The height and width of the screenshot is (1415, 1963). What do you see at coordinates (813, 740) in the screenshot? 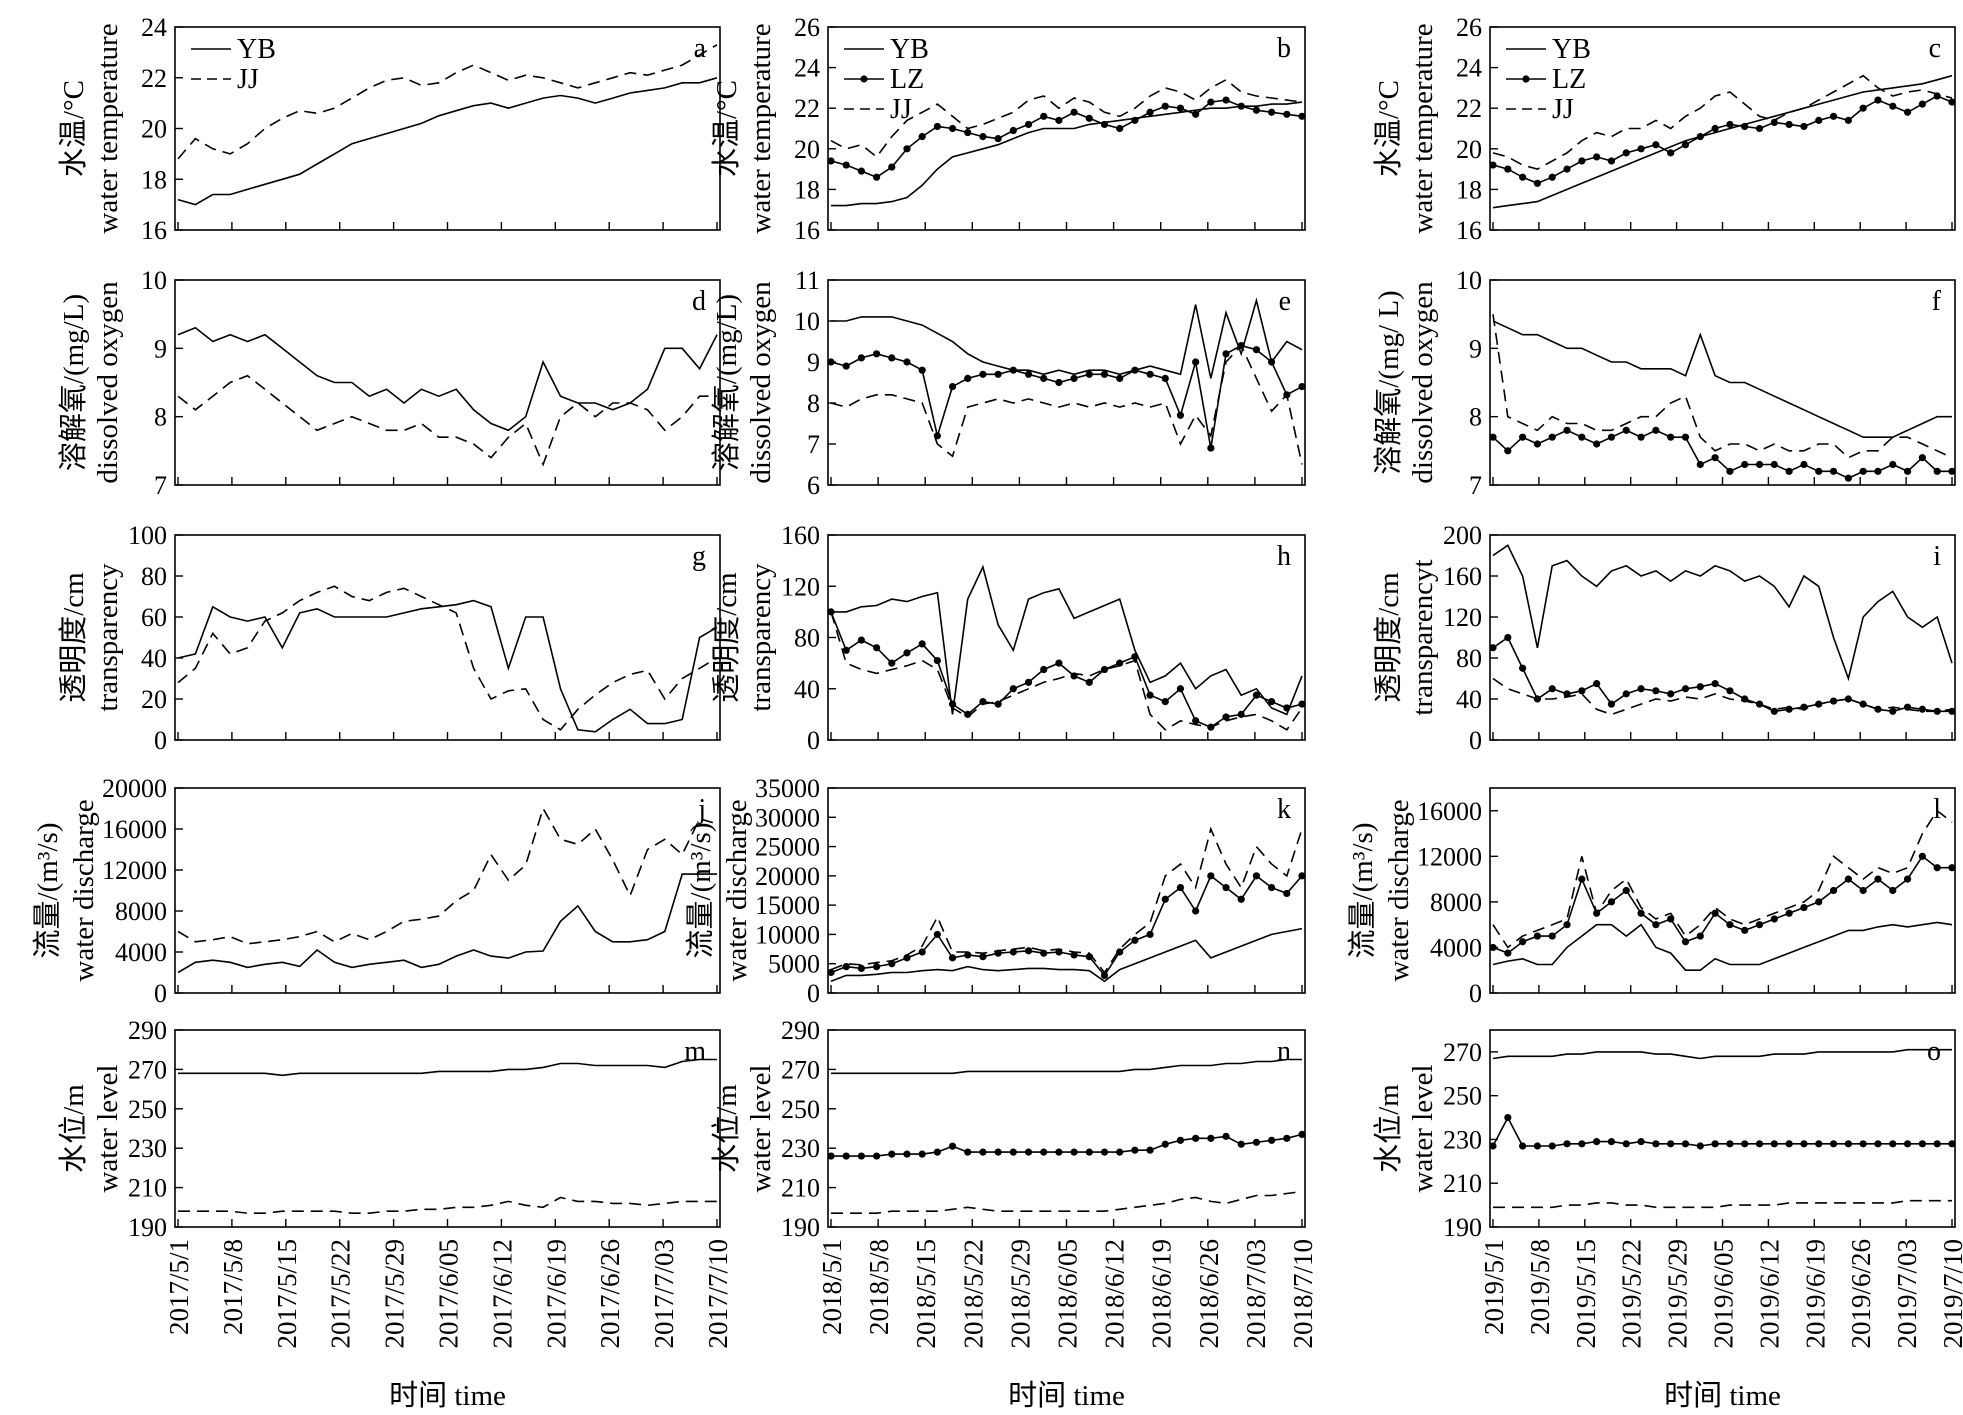
I see `y-tick-label: 0` at bounding box center [813, 740].